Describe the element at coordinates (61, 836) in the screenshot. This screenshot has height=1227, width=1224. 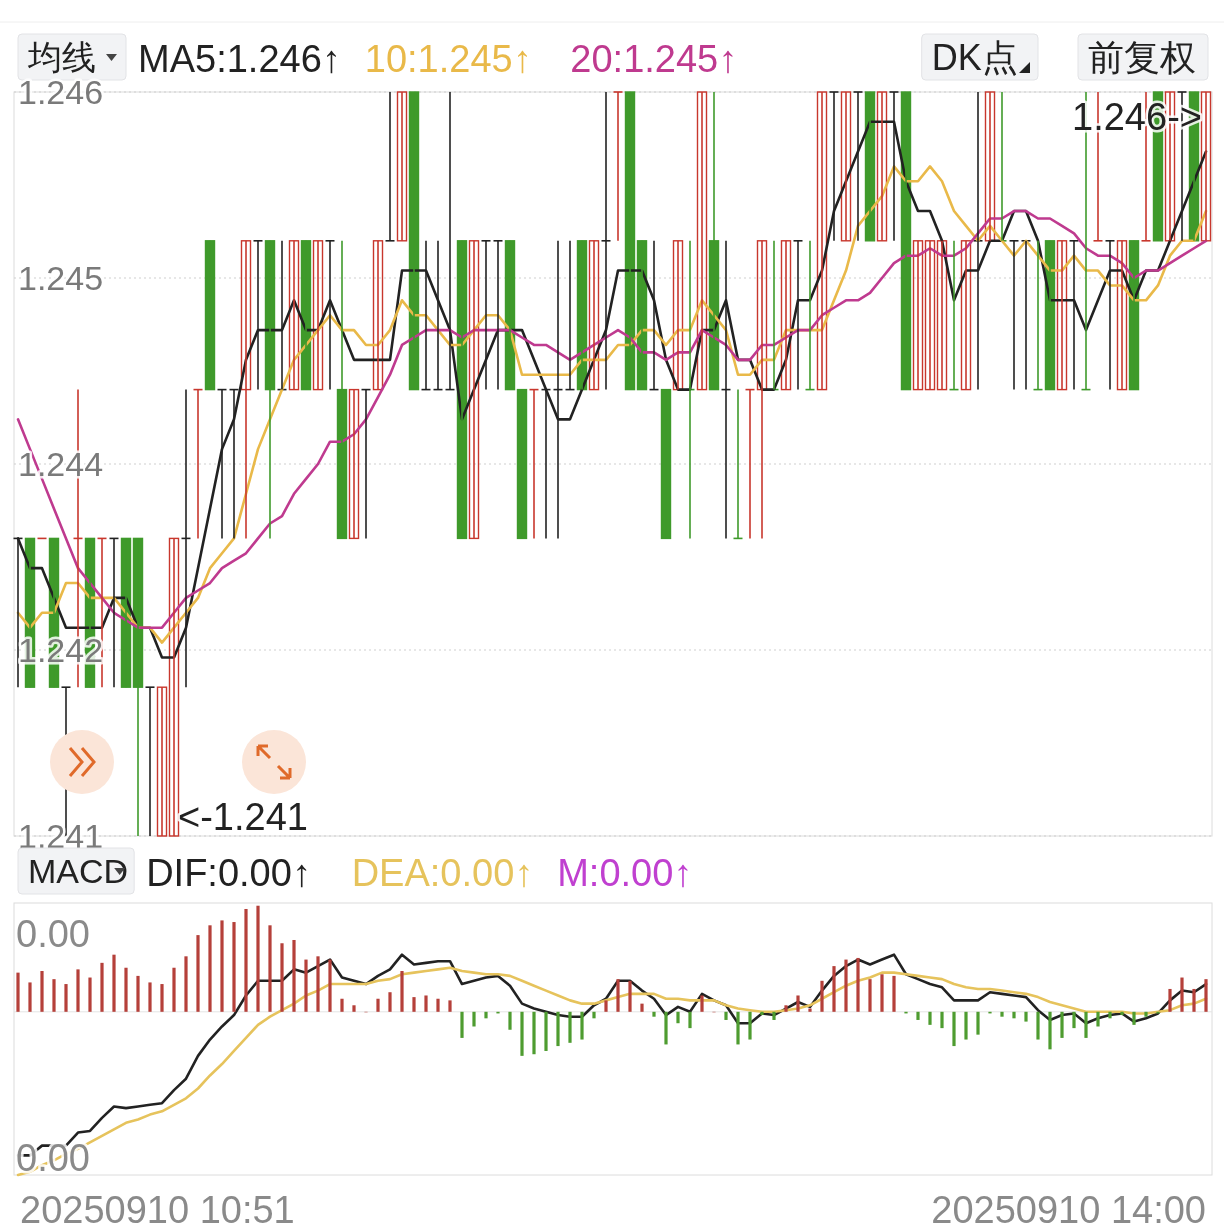
I see `y-tick-label: 1.241` at that location.